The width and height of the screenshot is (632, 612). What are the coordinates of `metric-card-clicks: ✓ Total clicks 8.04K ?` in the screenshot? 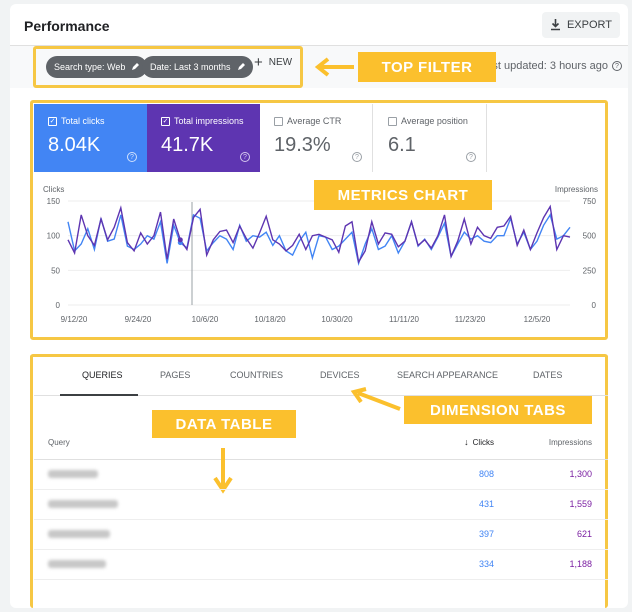 It's located at (90, 138).